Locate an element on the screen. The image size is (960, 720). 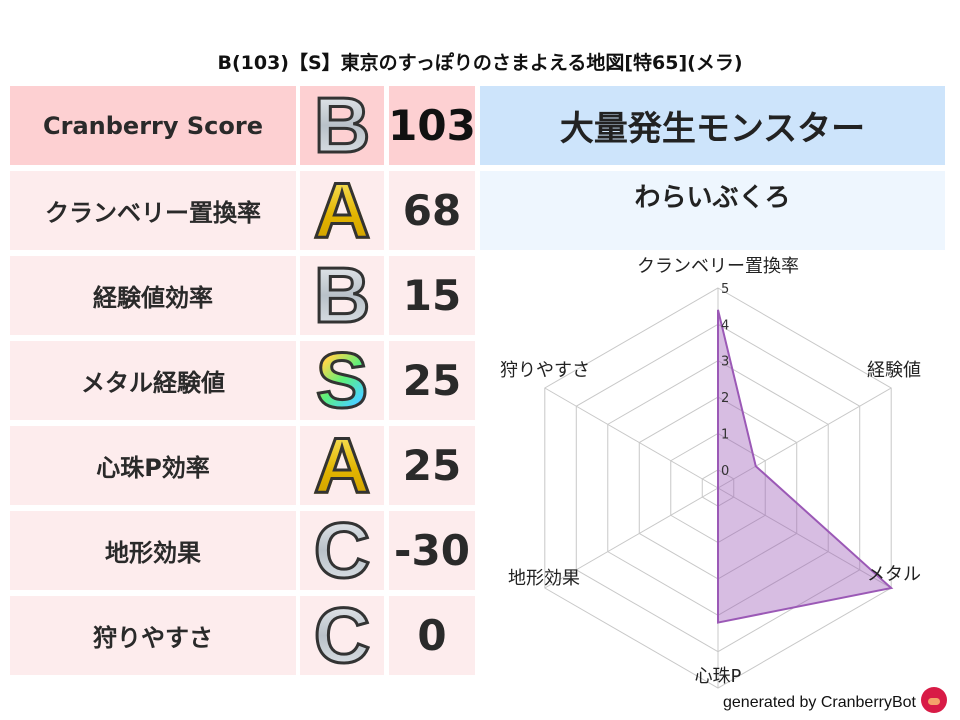
row-value: 15 is located at coordinates (432, 295).